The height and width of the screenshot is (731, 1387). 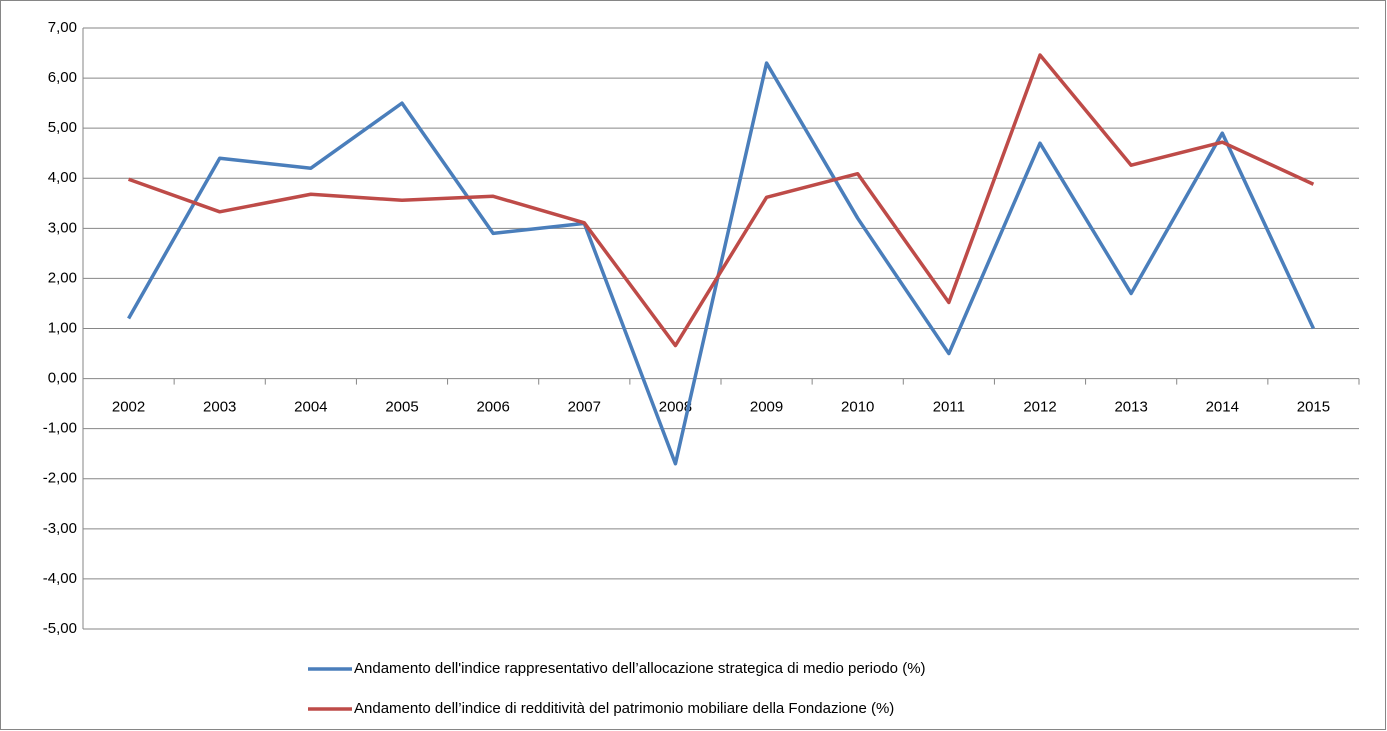 What do you see at coordinates (60, 478) in the screenshot?
I see `y-tick-label: -2,00` at bounding box center [60, 478].